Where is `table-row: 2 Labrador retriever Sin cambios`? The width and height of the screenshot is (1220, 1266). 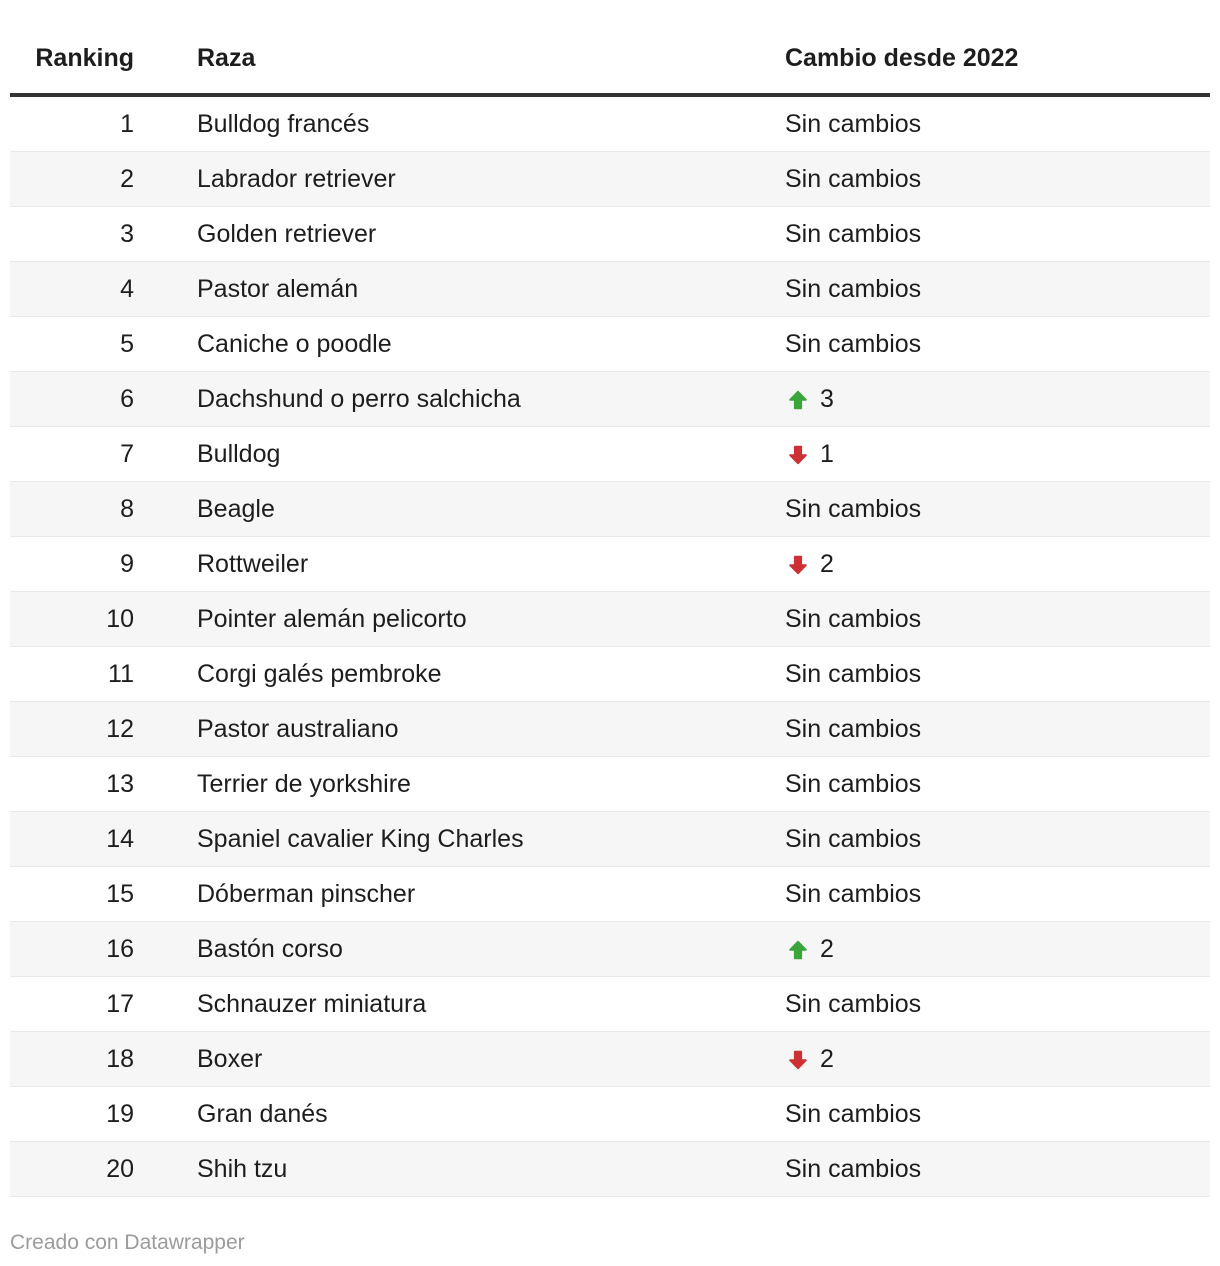 table-row: 2 Labrador retriever Sin cambios is located at coordinates (610, 179).